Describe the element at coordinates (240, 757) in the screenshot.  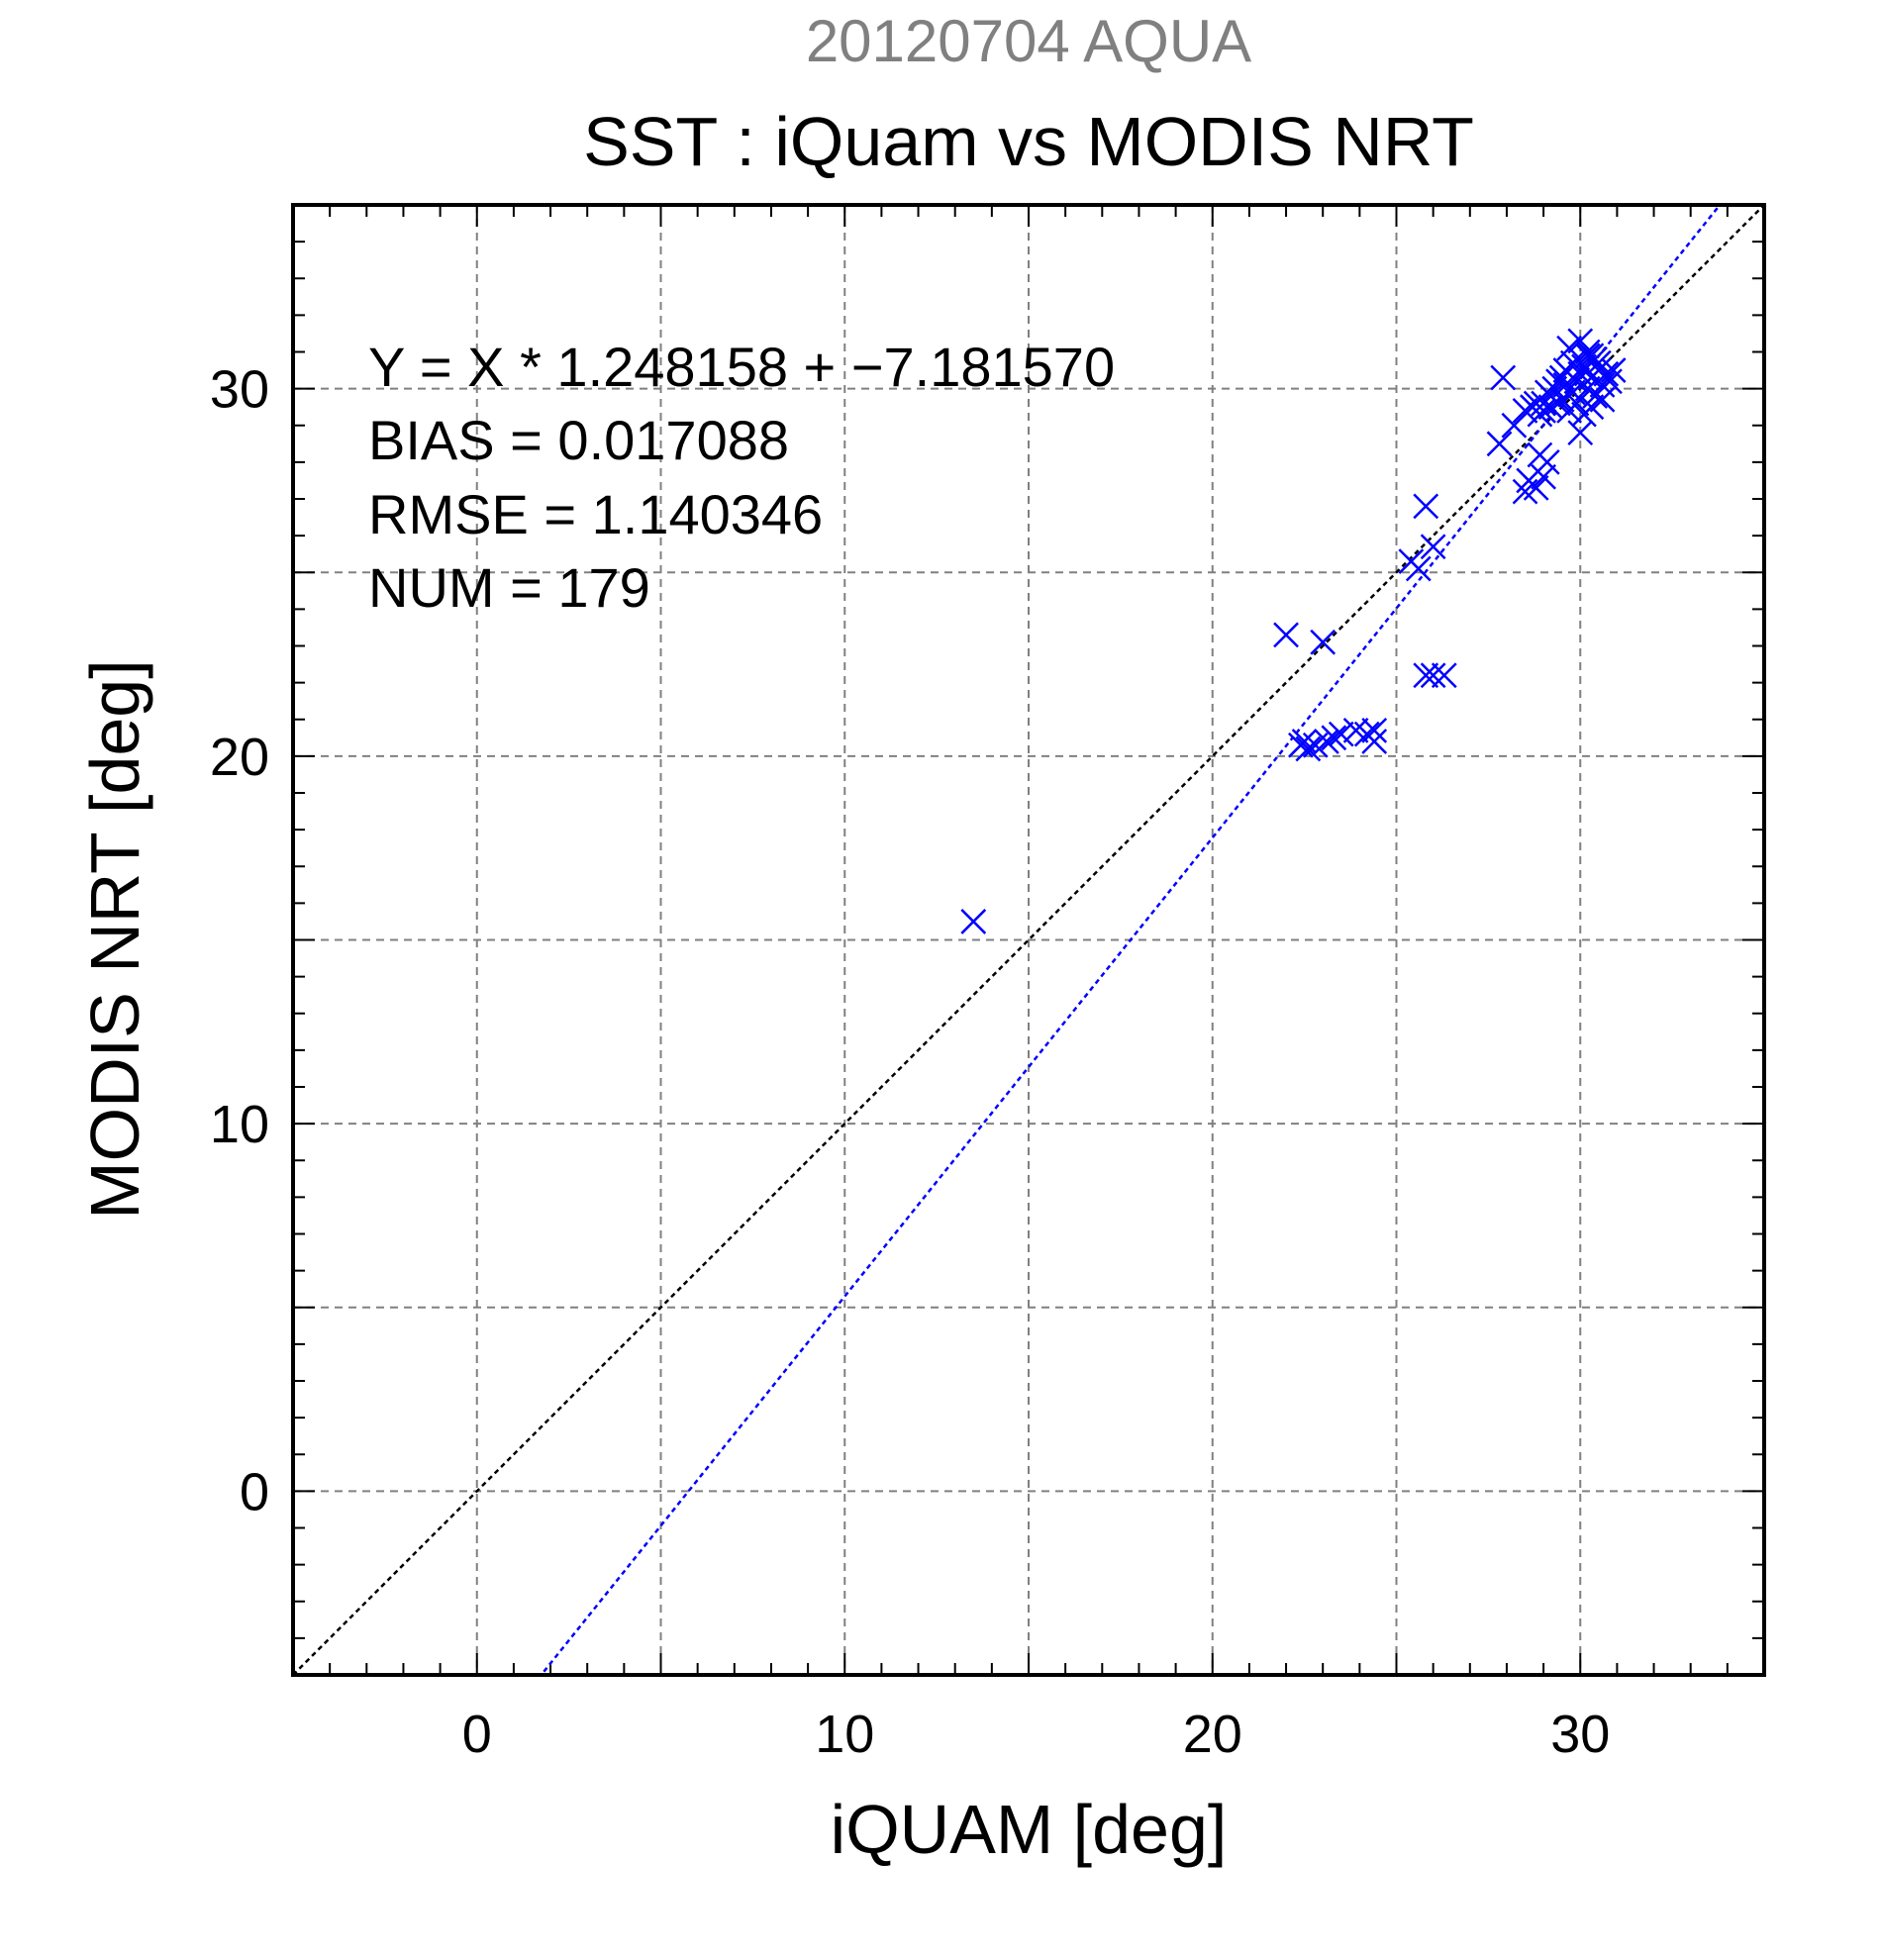
I see `y-tick-label: 20` at that location.